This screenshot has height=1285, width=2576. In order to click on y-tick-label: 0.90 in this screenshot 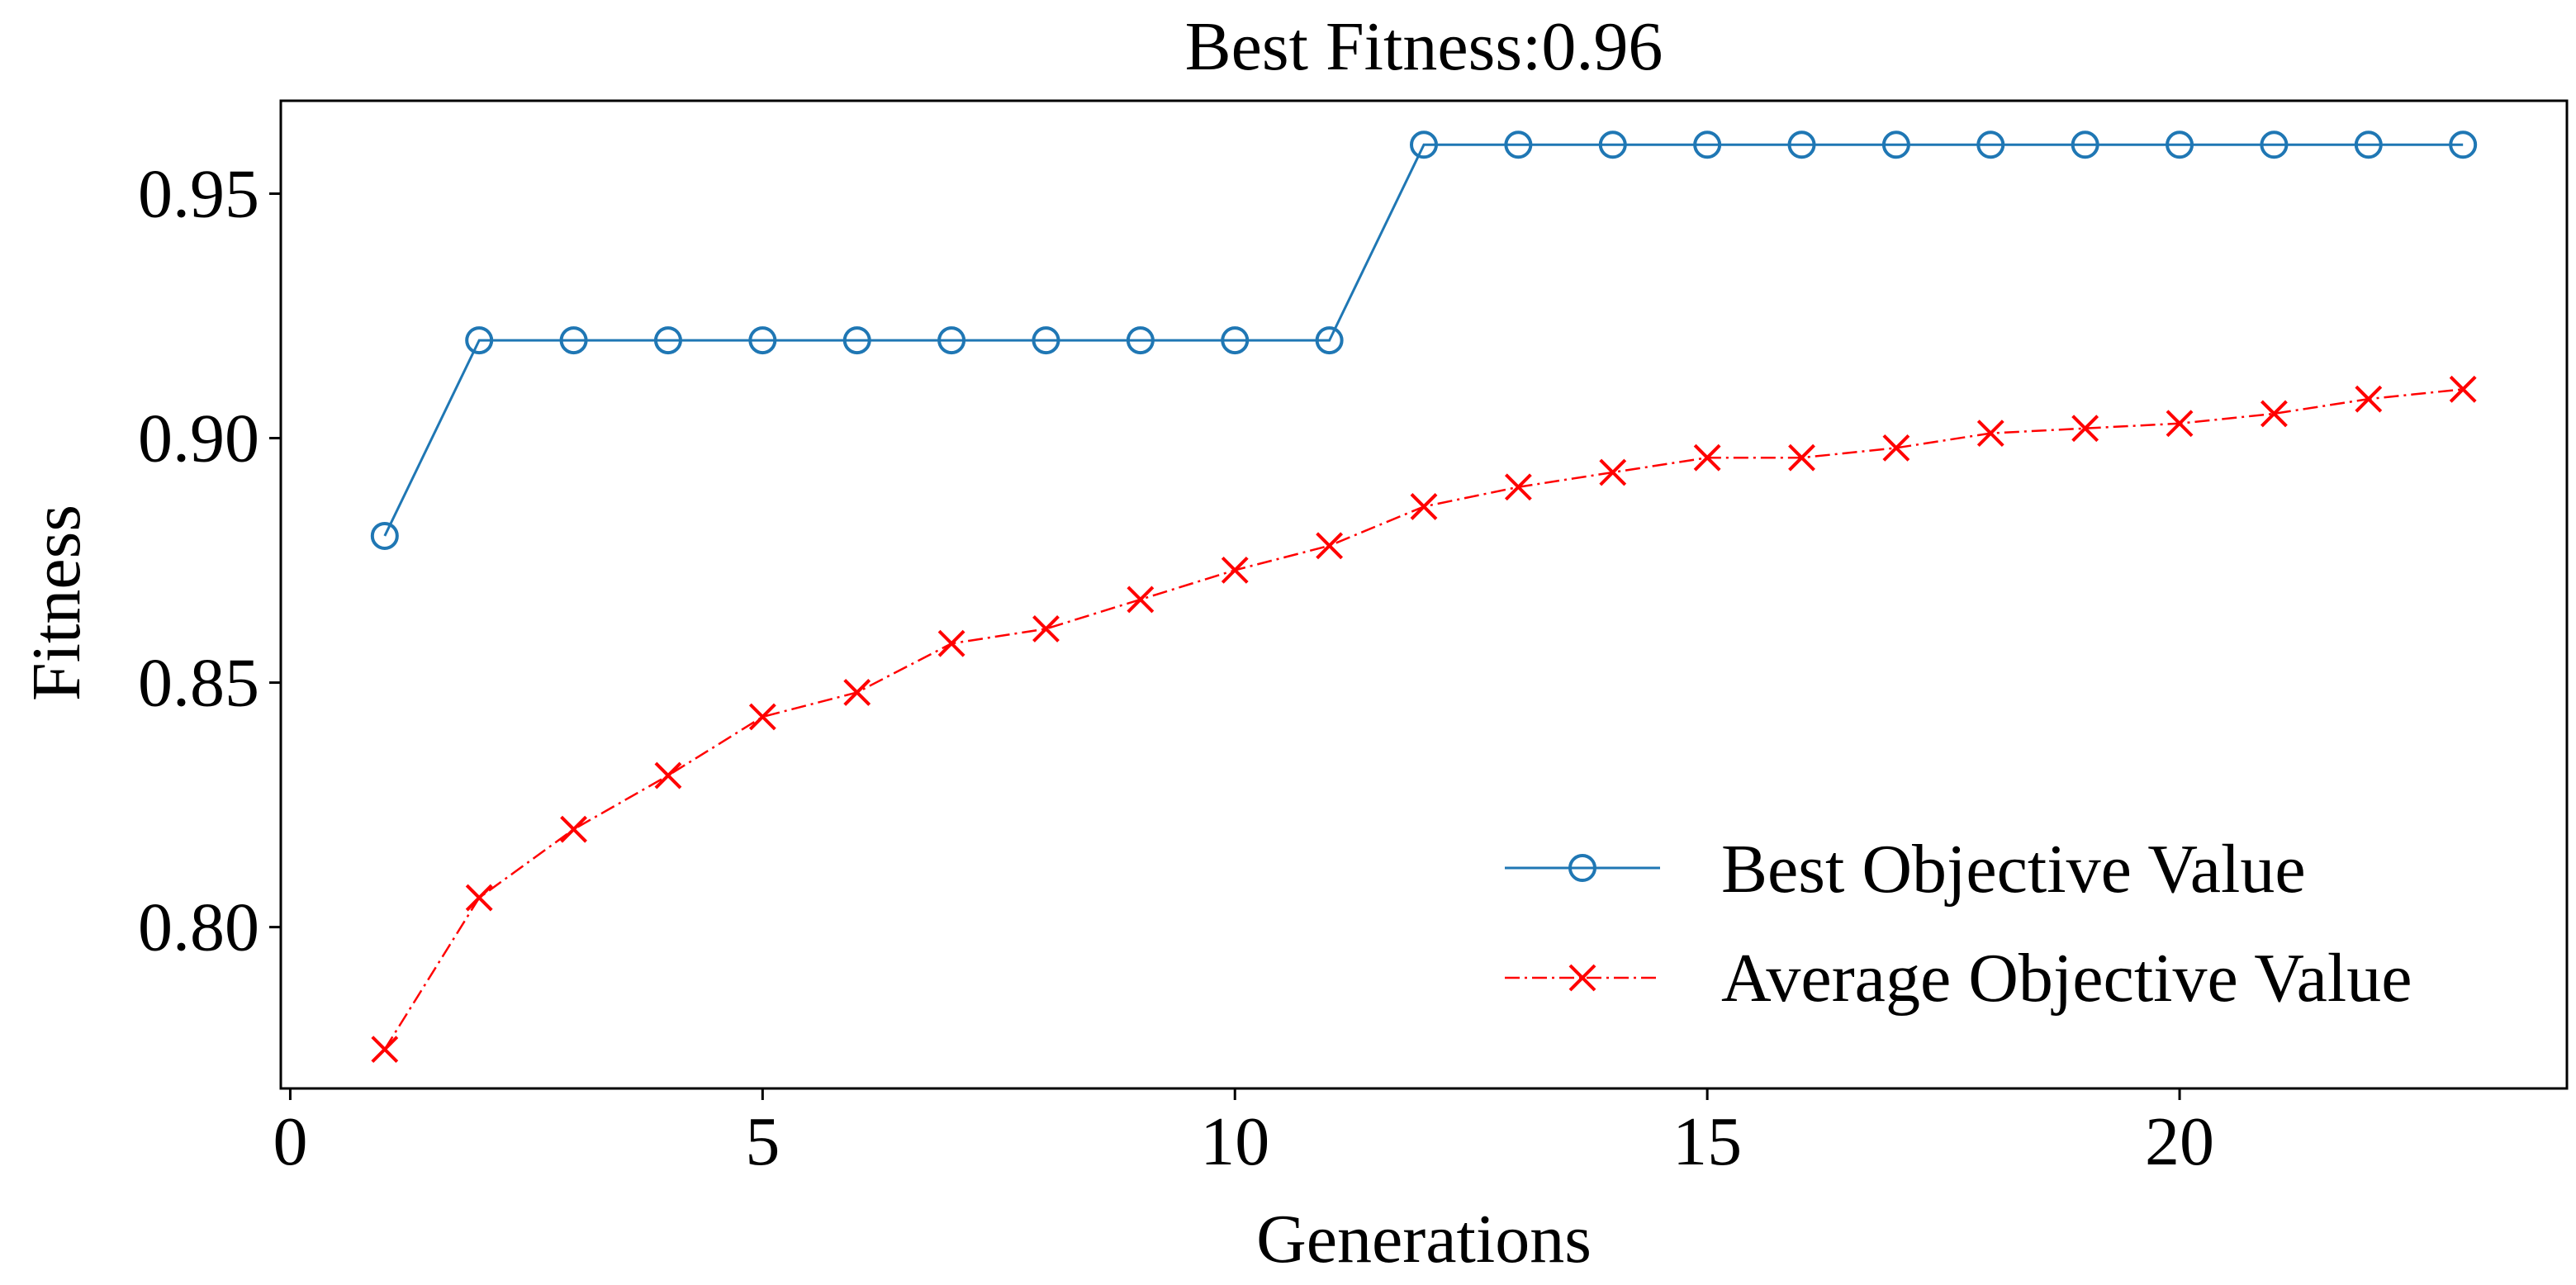, I will do `click(198, 439)`.